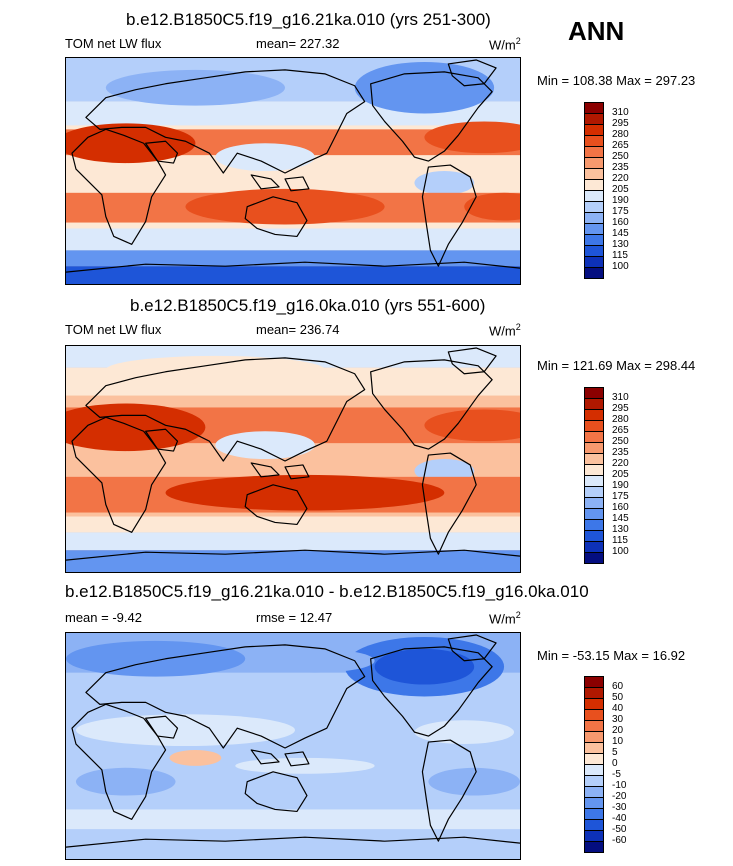 Image resolution: width=733 pixels, height=866 pixels. What do you see at coordinates (619, 818) in the screenshot?
I see `colorbar-tick-label: -40` at bounding box center [619, 818].